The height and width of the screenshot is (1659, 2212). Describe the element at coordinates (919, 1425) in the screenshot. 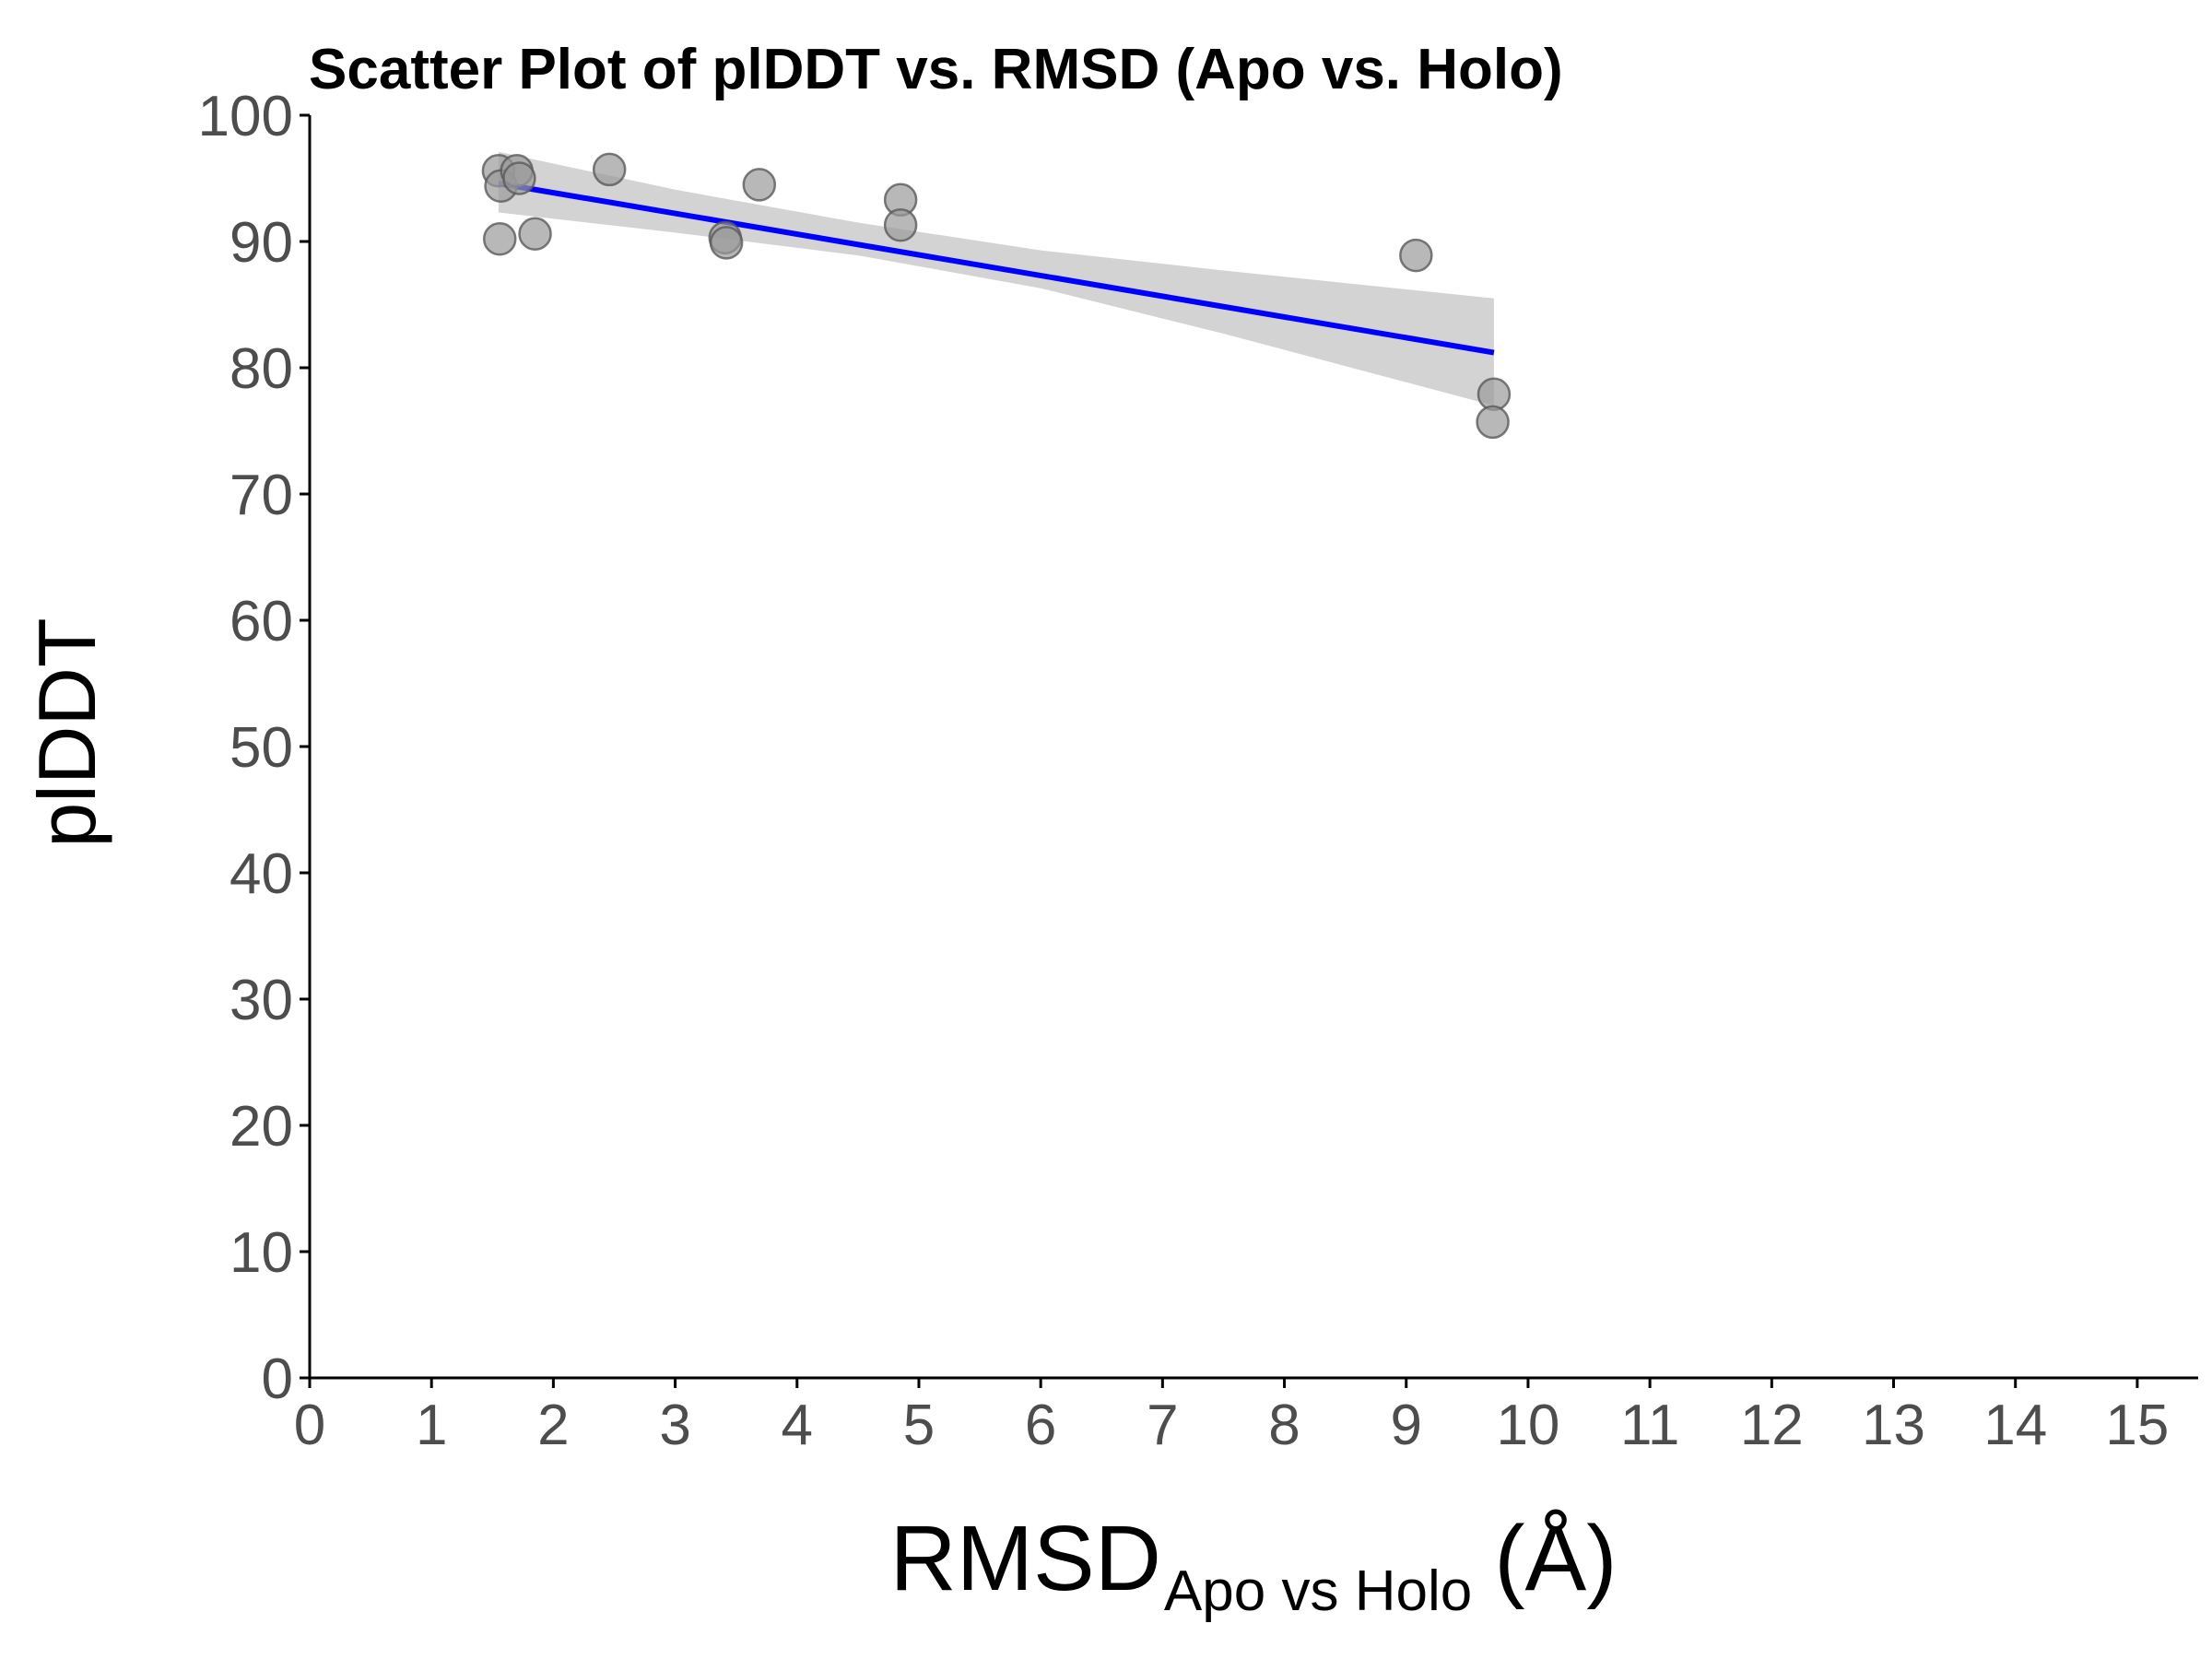

I see `x-tick-label: 5` at that location.